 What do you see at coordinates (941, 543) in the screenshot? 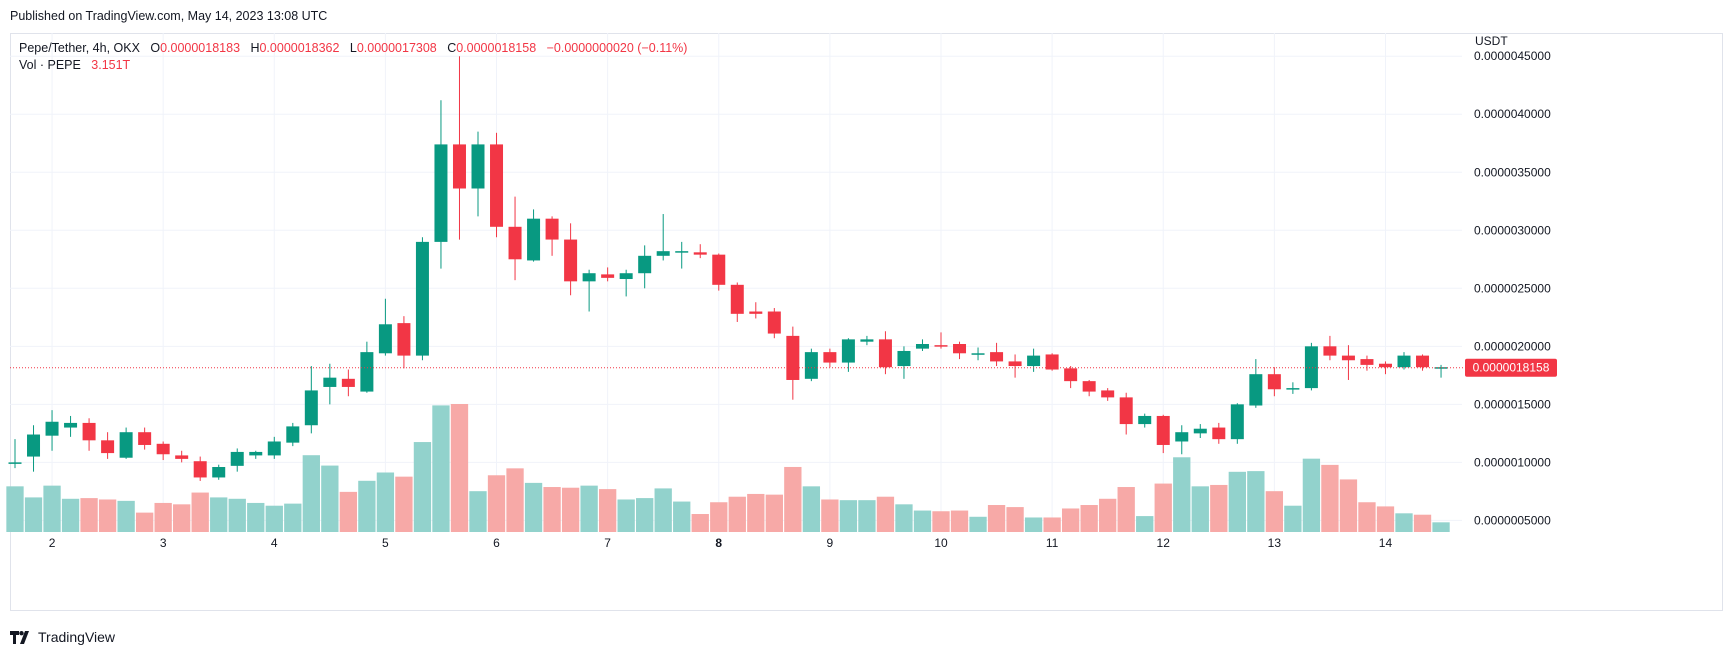
I see `x-tick-label: 10` at bounding box center [941, 543].